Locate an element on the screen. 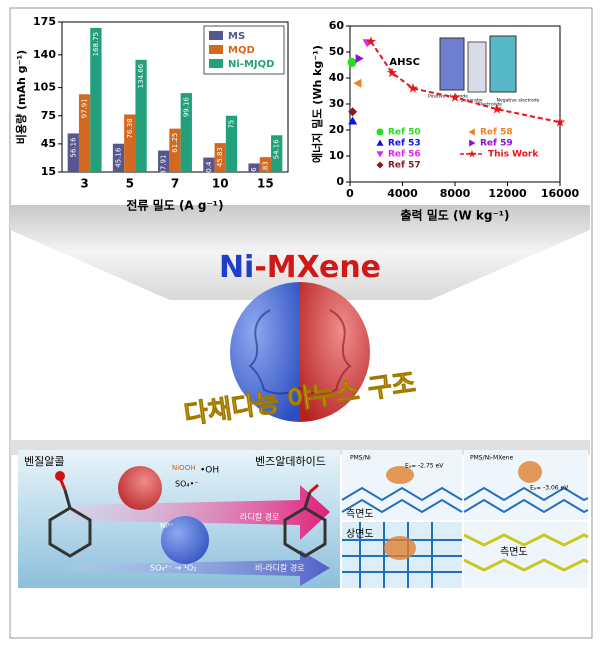 The height and width of the screenshot is (645, 600). y-tick-label: 50 is located at coordinates (337, 51).